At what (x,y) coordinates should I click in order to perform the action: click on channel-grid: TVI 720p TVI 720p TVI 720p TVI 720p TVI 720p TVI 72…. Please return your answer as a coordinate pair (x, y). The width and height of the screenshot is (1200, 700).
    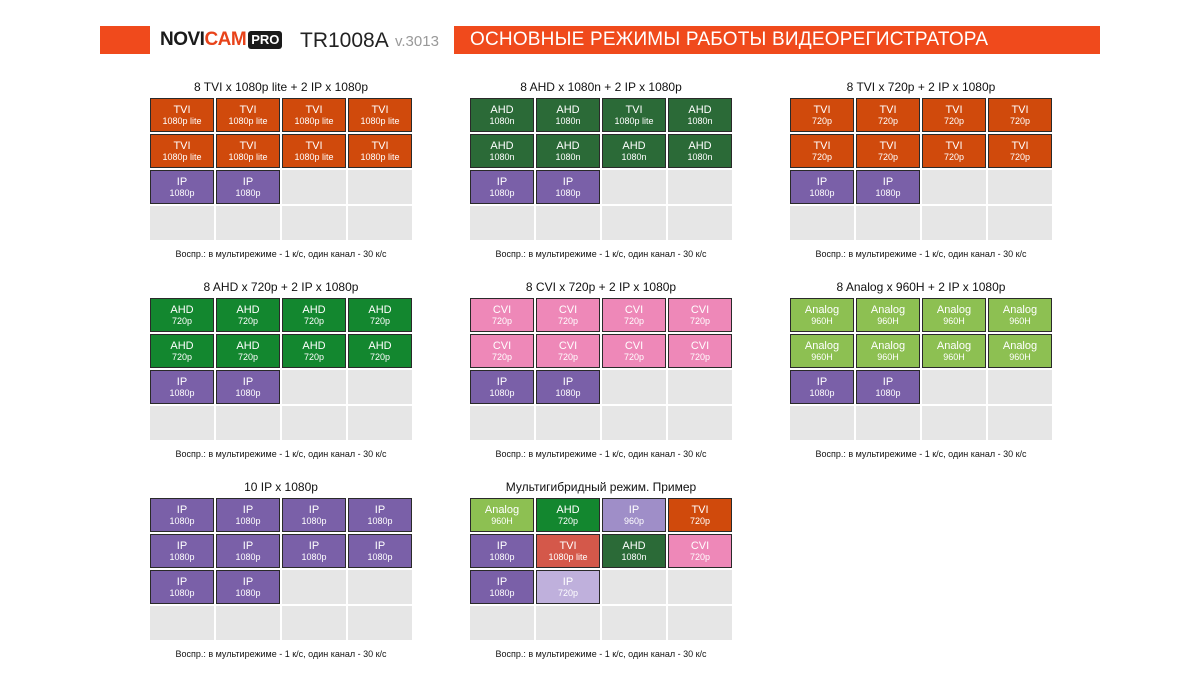
    Looking at the image, I should click on (921, 170).